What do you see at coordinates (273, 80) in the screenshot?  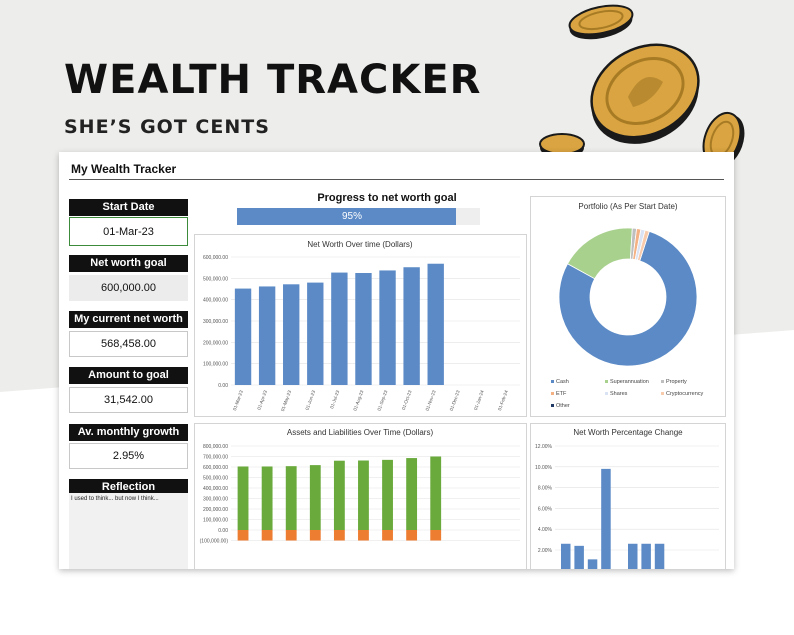 I see `page-title: WEALTH TRACKER` at bounding box center [273, 80].